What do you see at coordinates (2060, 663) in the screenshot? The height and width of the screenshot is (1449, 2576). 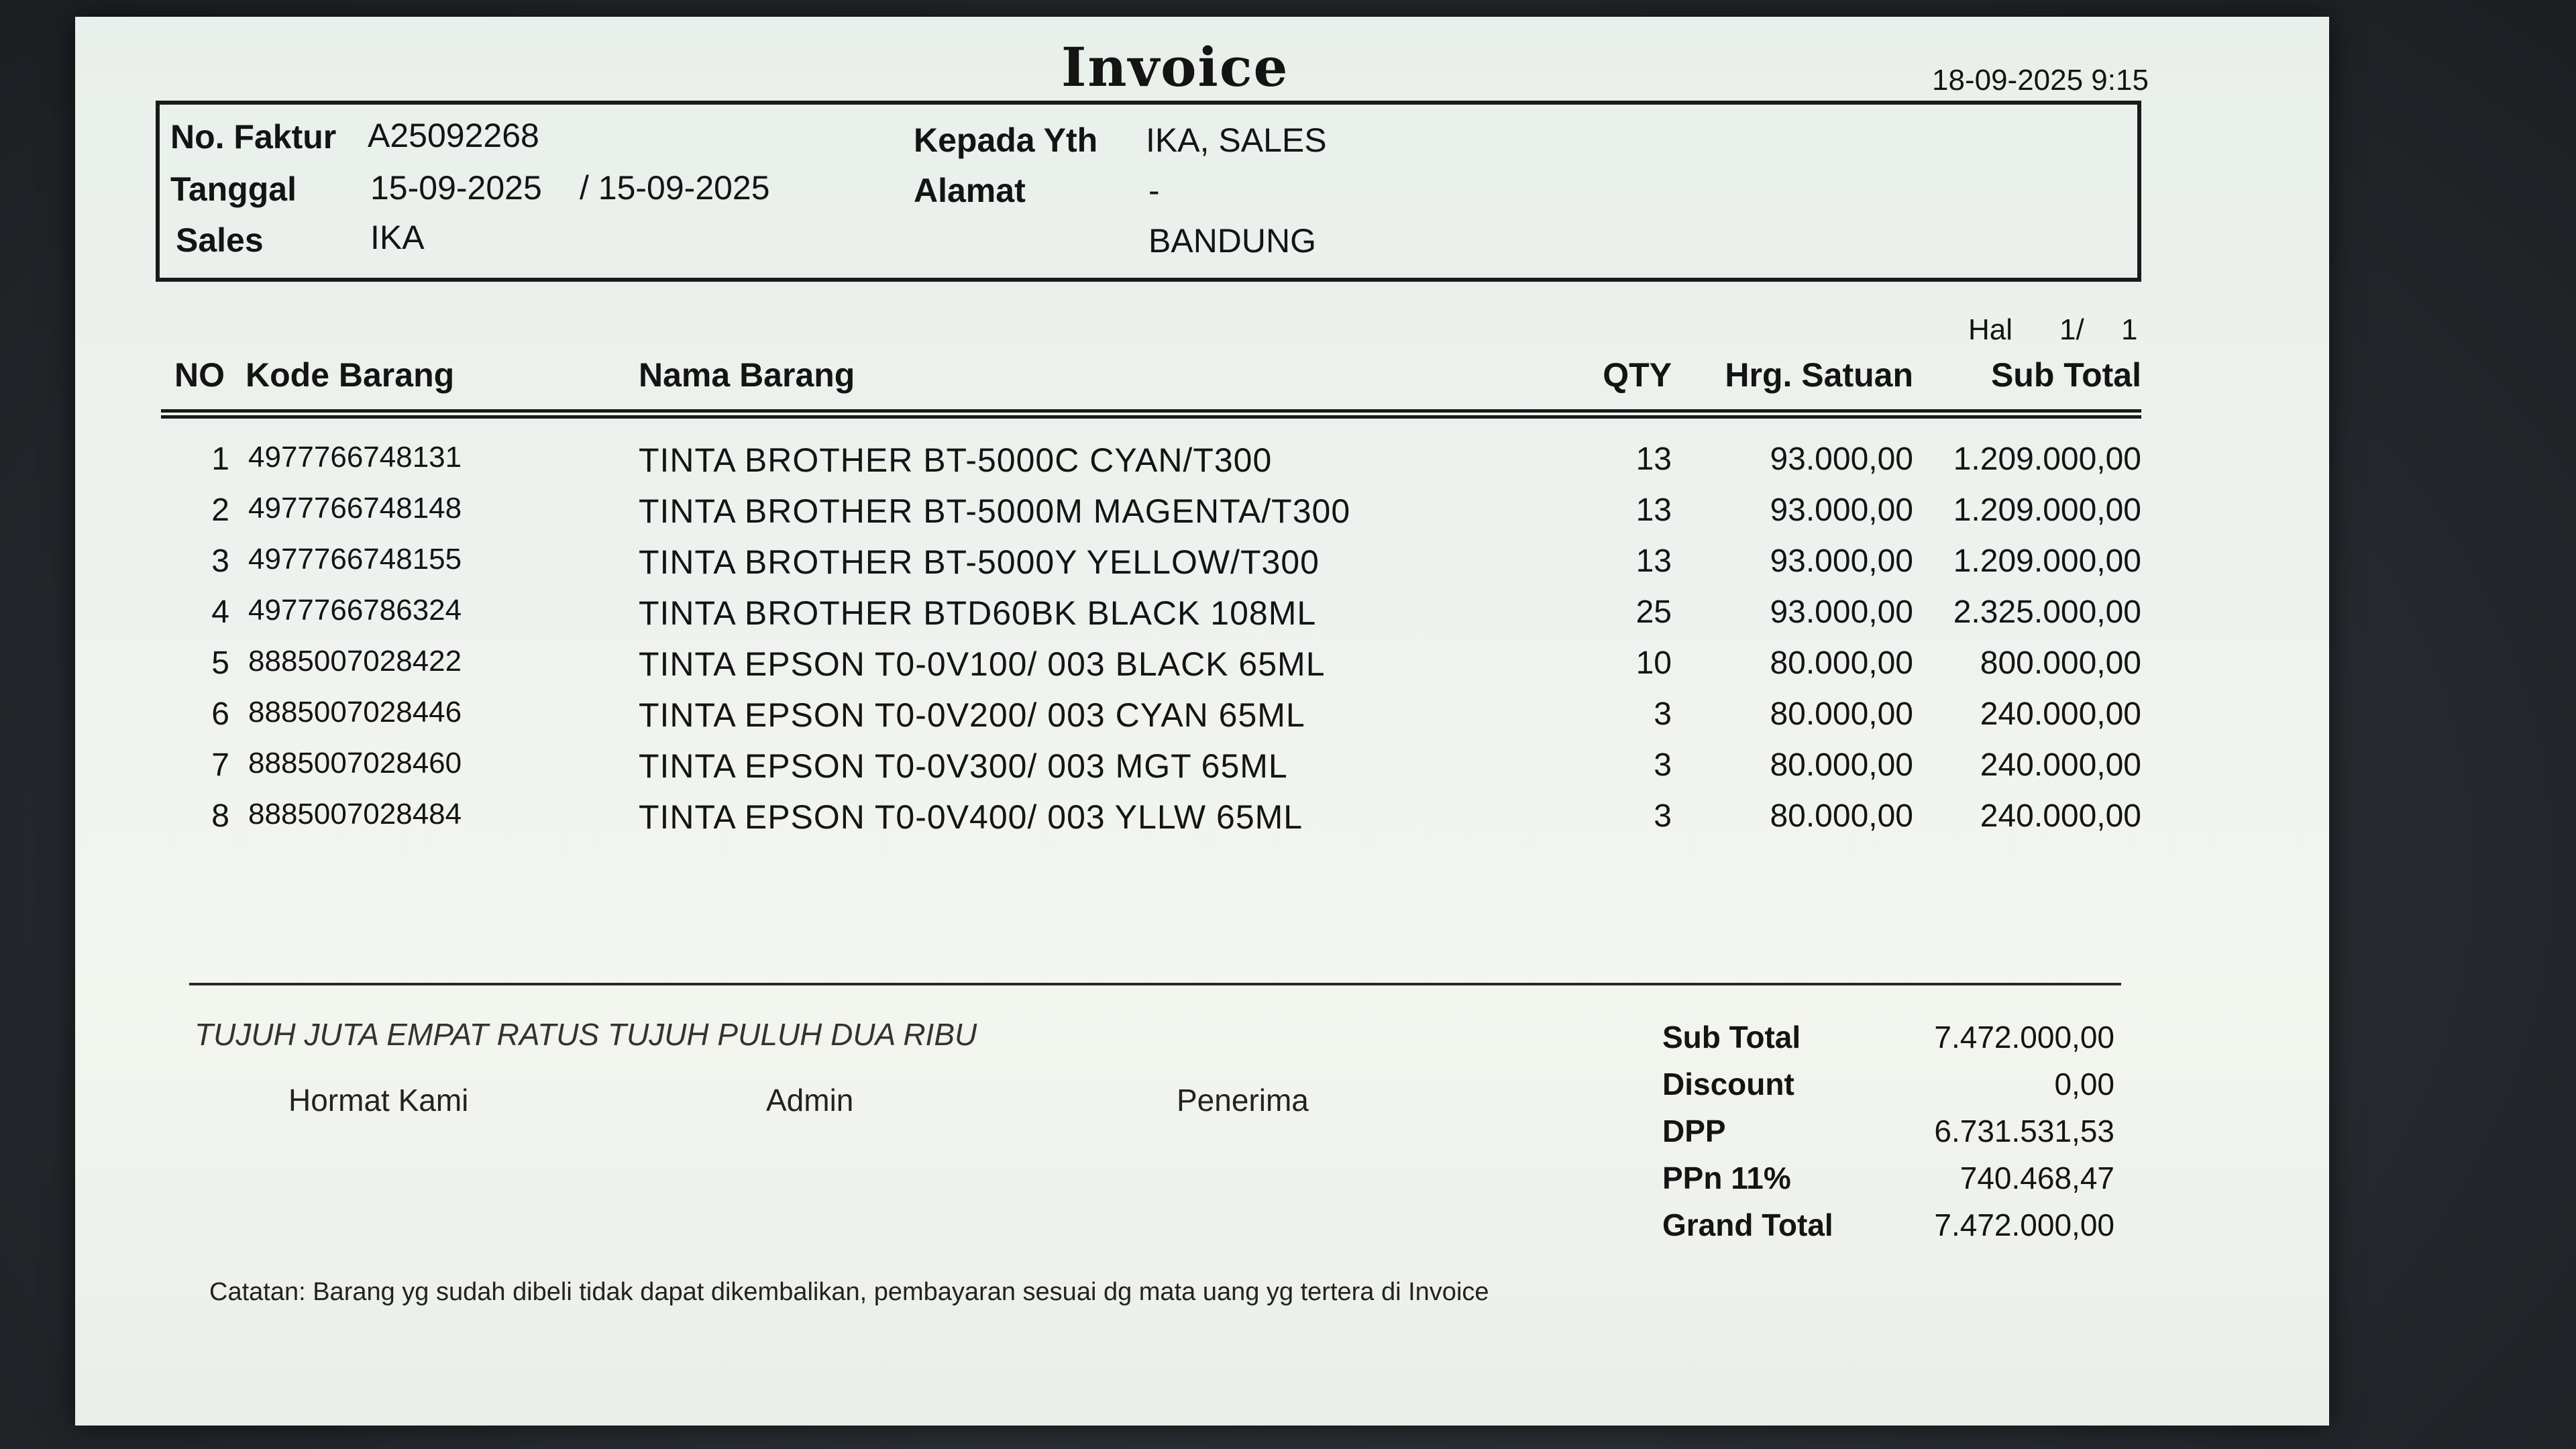 I see `row-subtotal: 800.000,00` at bounding box center [2060, 663].